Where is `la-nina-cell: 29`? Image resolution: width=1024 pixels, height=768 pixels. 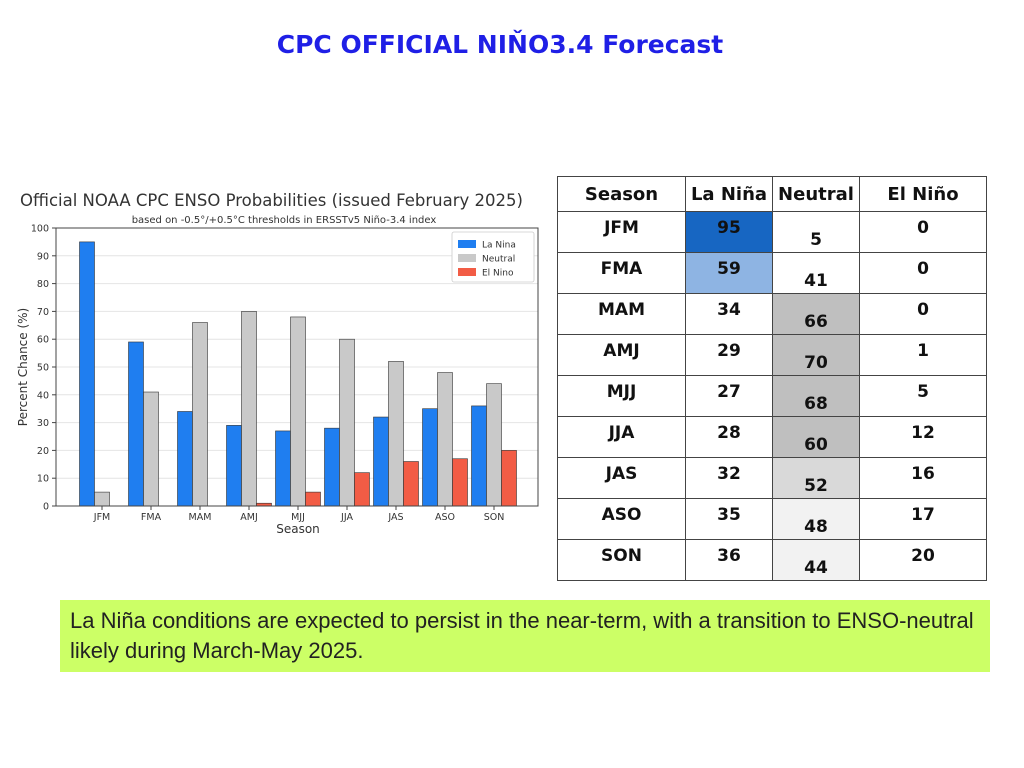 la-nina-cell: 29 is located at coordinates (729, 355).